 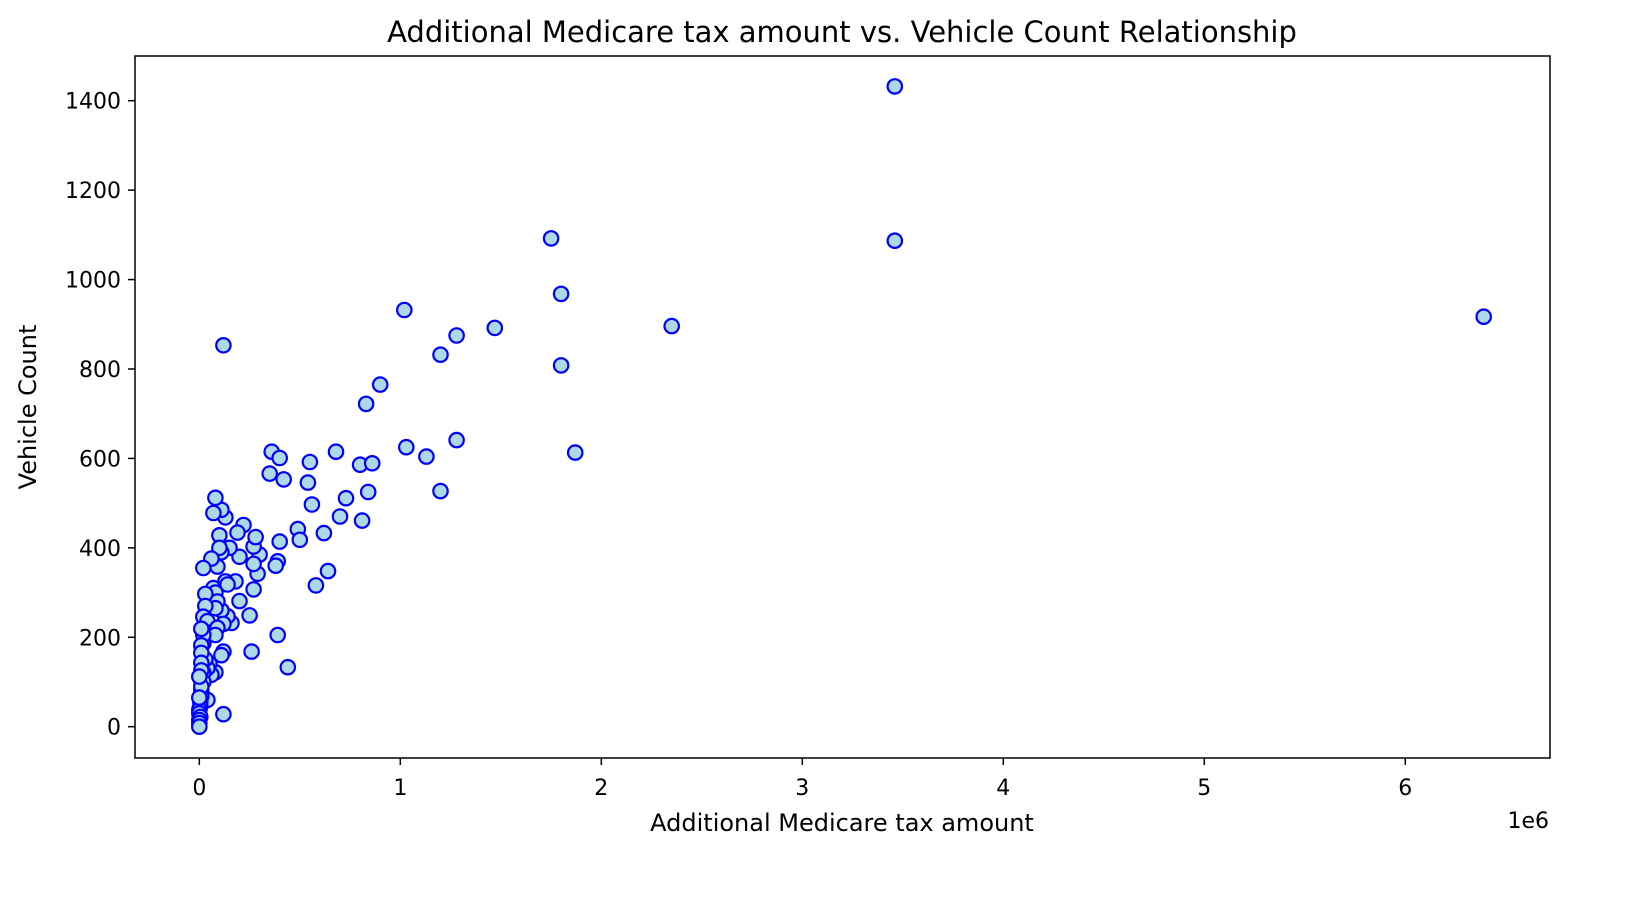 What do you see at coordinates (114, 728) in the screenshot?
I see `y-tick-label: 0` at bounding box center [114, 728].